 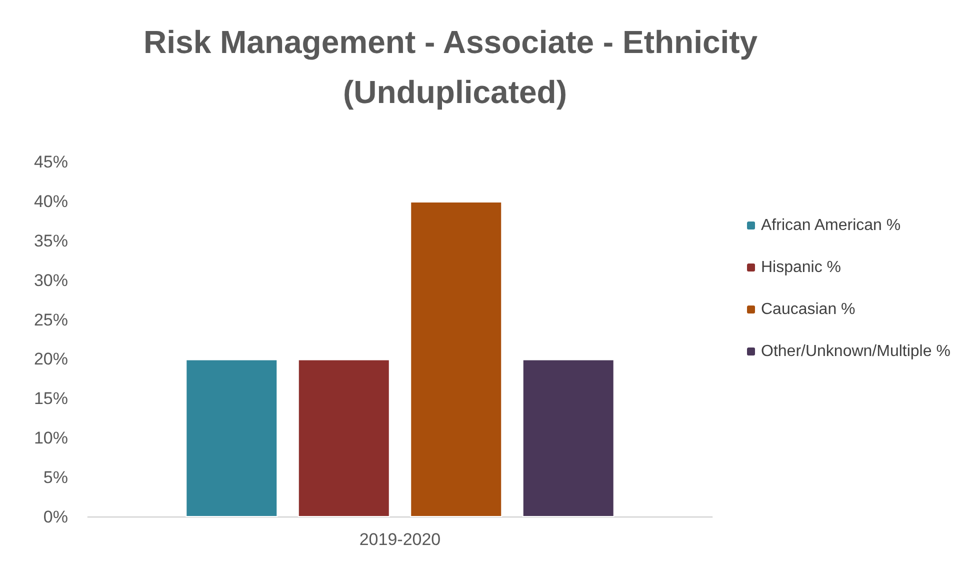 What do you see at coordinates (51, 398) in the screenshot?
I see `y-tick-label: 15%` at bounding box center [51, 398].